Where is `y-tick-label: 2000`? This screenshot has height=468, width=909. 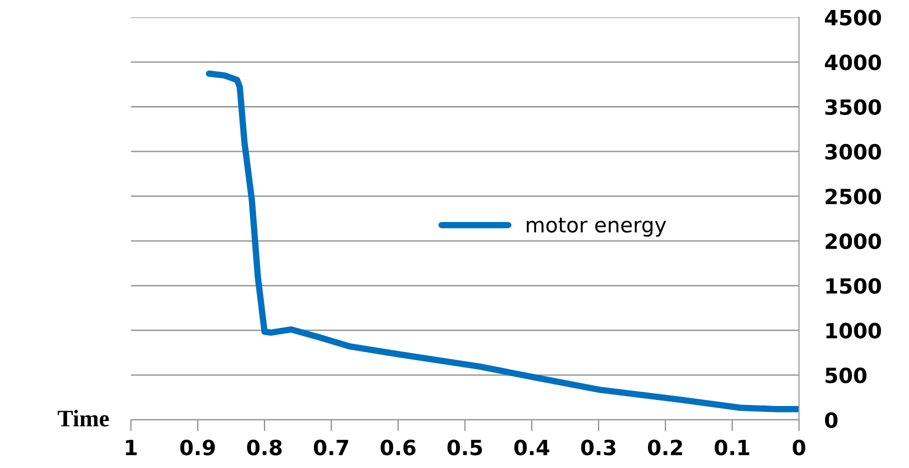 y-tick-label: 2000 is located at coordinates (853, 241).